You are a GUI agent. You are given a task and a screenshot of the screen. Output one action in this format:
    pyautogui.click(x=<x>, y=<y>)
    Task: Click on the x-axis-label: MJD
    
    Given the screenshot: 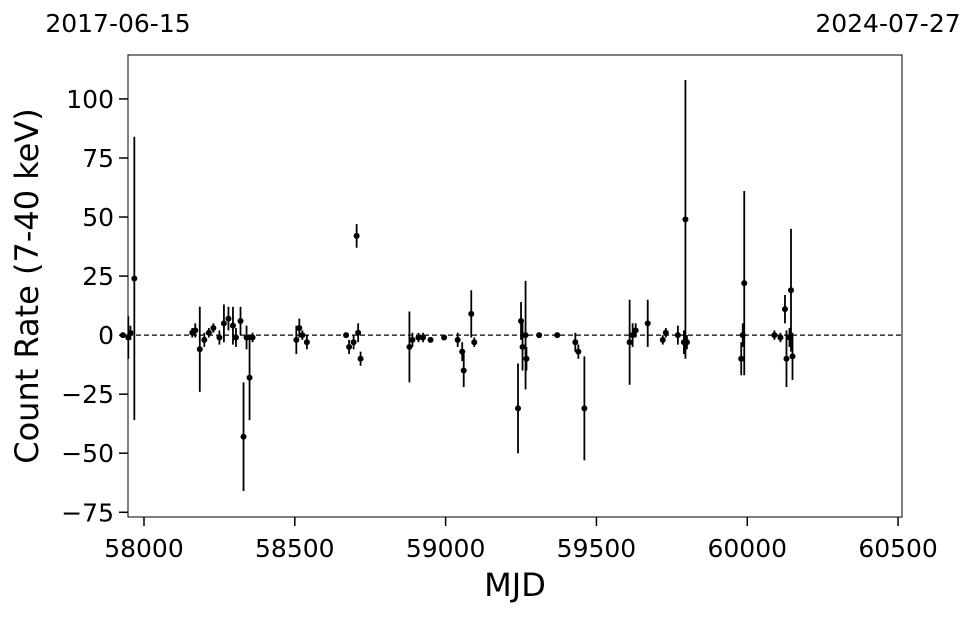 What is the action you would take?
    pyautogui.click(x=515, y=585)
    